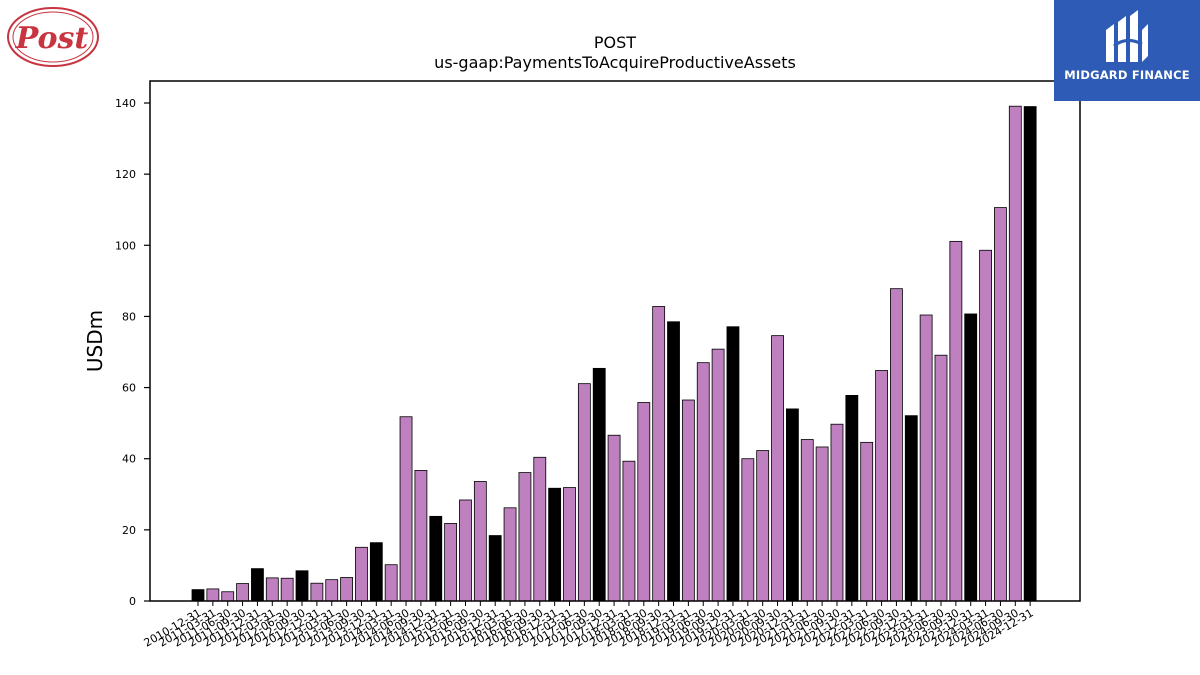 This screenshot has height=675, width=1200. I want to click on y-tick-label: 0, so click(132, 601).